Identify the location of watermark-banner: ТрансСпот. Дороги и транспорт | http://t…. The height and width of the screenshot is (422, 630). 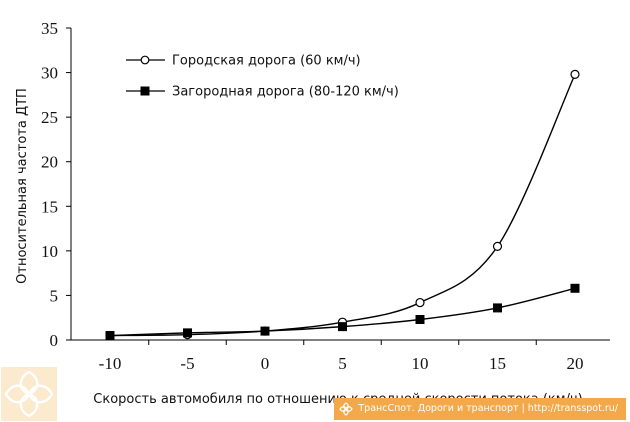
(480, 409).